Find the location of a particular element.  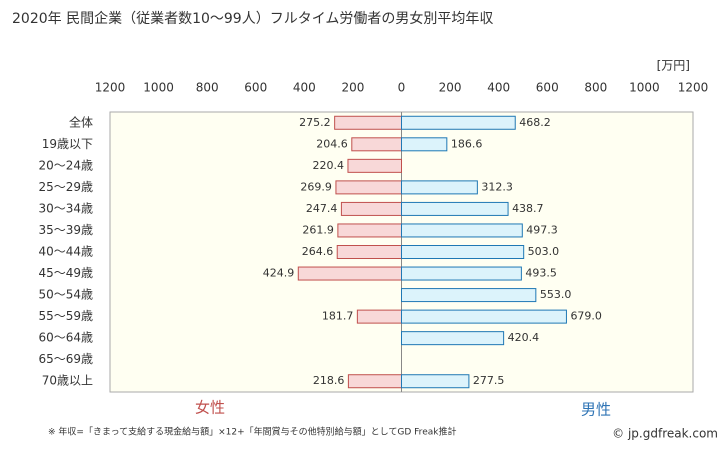

y-tick-label: 55～59歳 is located at coordinates (65, 316).